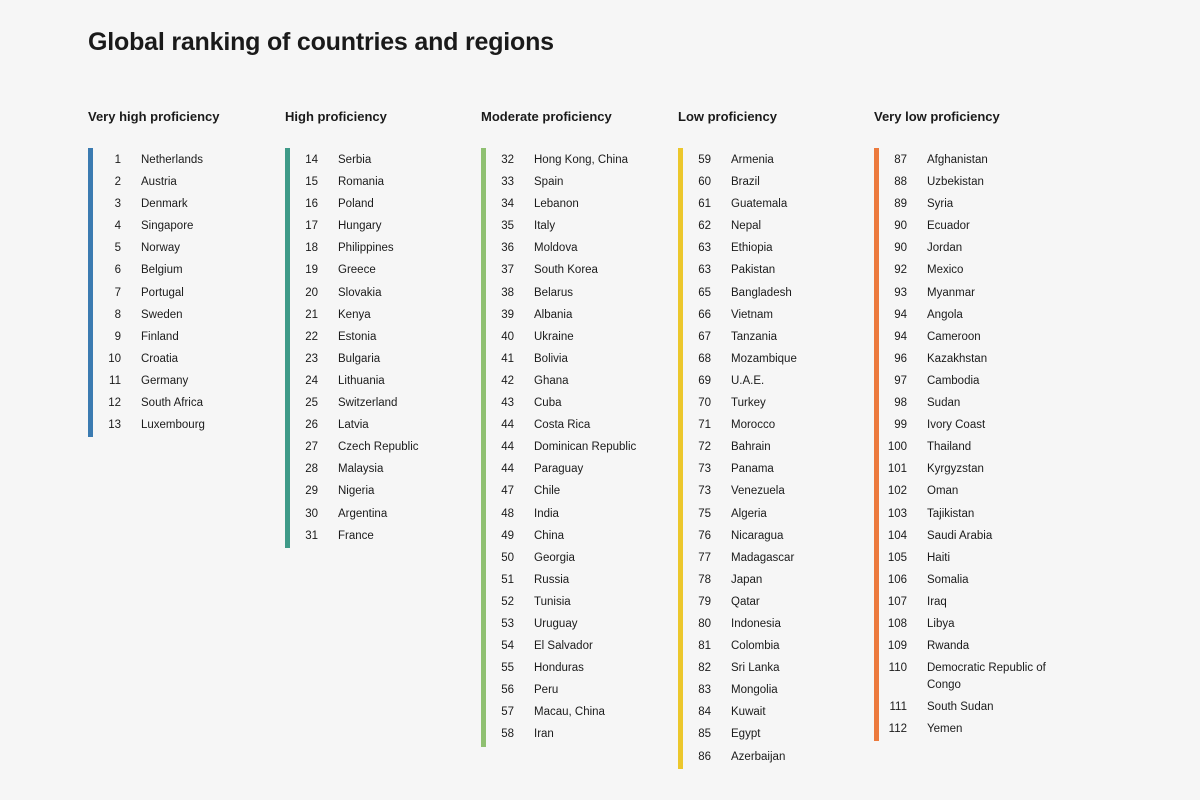  I want to click on list-item: 83 Mongolia, so click(764, 690).